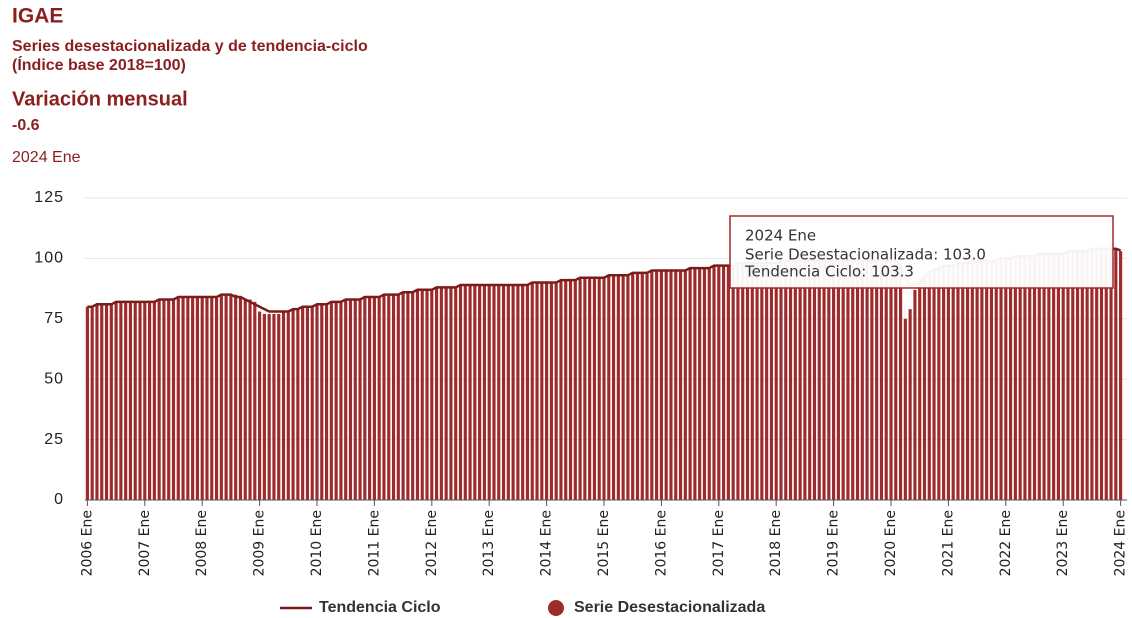 Image resolution: width=1132 pixels, height=618 pixels. What do you see at coordinates (669, 607) in the screenshot?
I see `legend-label: Serie Desestacionalizada` at bounding box center [669, 607].